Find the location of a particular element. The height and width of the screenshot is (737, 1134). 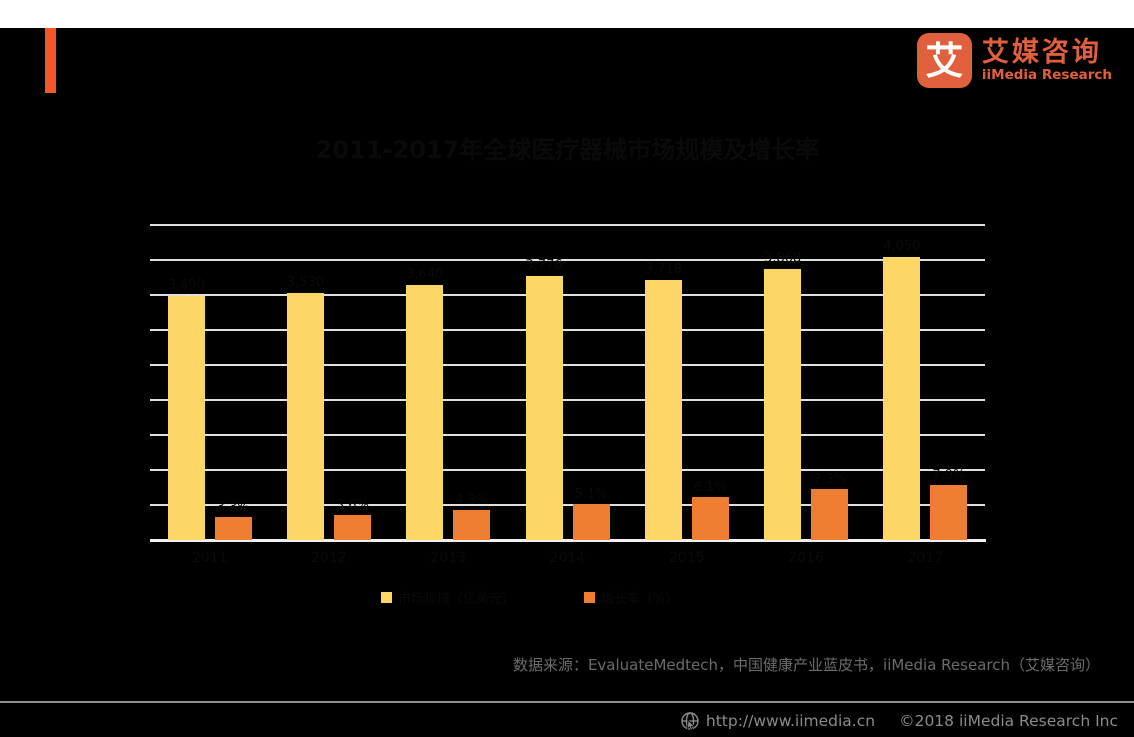

x-axis-label-2014: 2014 is located at coordinates (567, 558).